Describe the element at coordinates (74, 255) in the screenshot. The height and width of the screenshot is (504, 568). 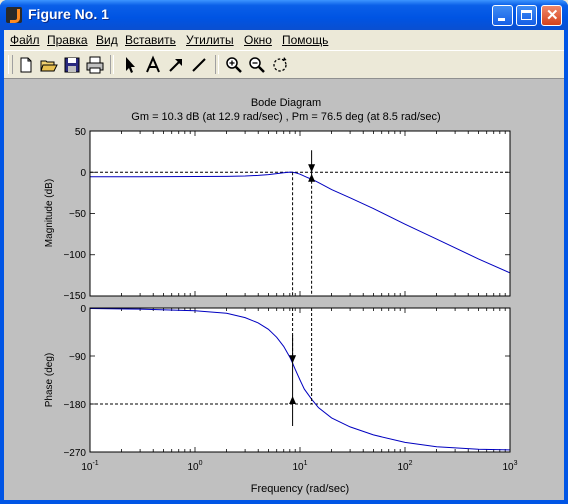
I see `magnitude-tick-label: −100` at that location.